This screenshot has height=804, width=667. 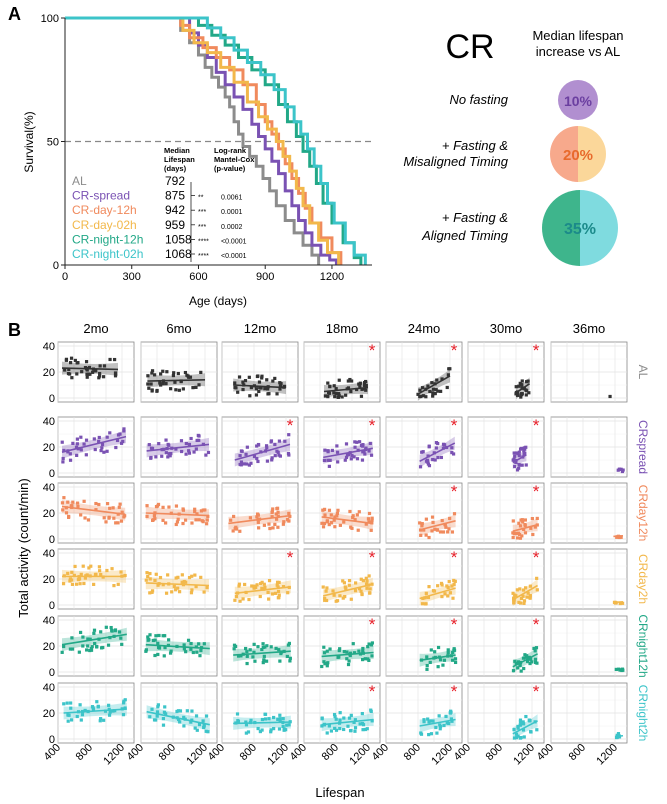 I want to click on activity-cell-CRday2h-2mo, so click(x=96, y=579).